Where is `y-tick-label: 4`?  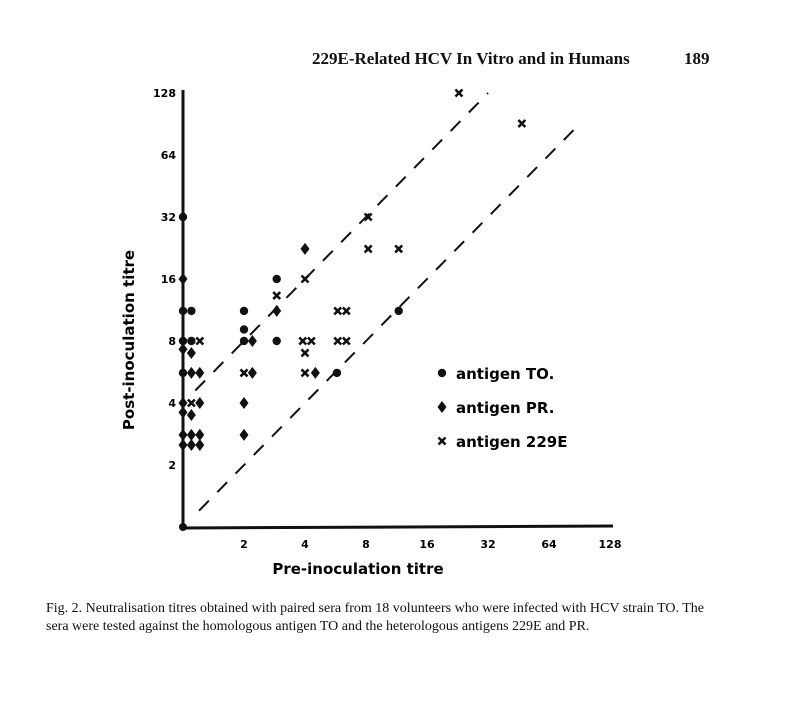 y-tick-label: 4 is located at coordinates (172, 403).